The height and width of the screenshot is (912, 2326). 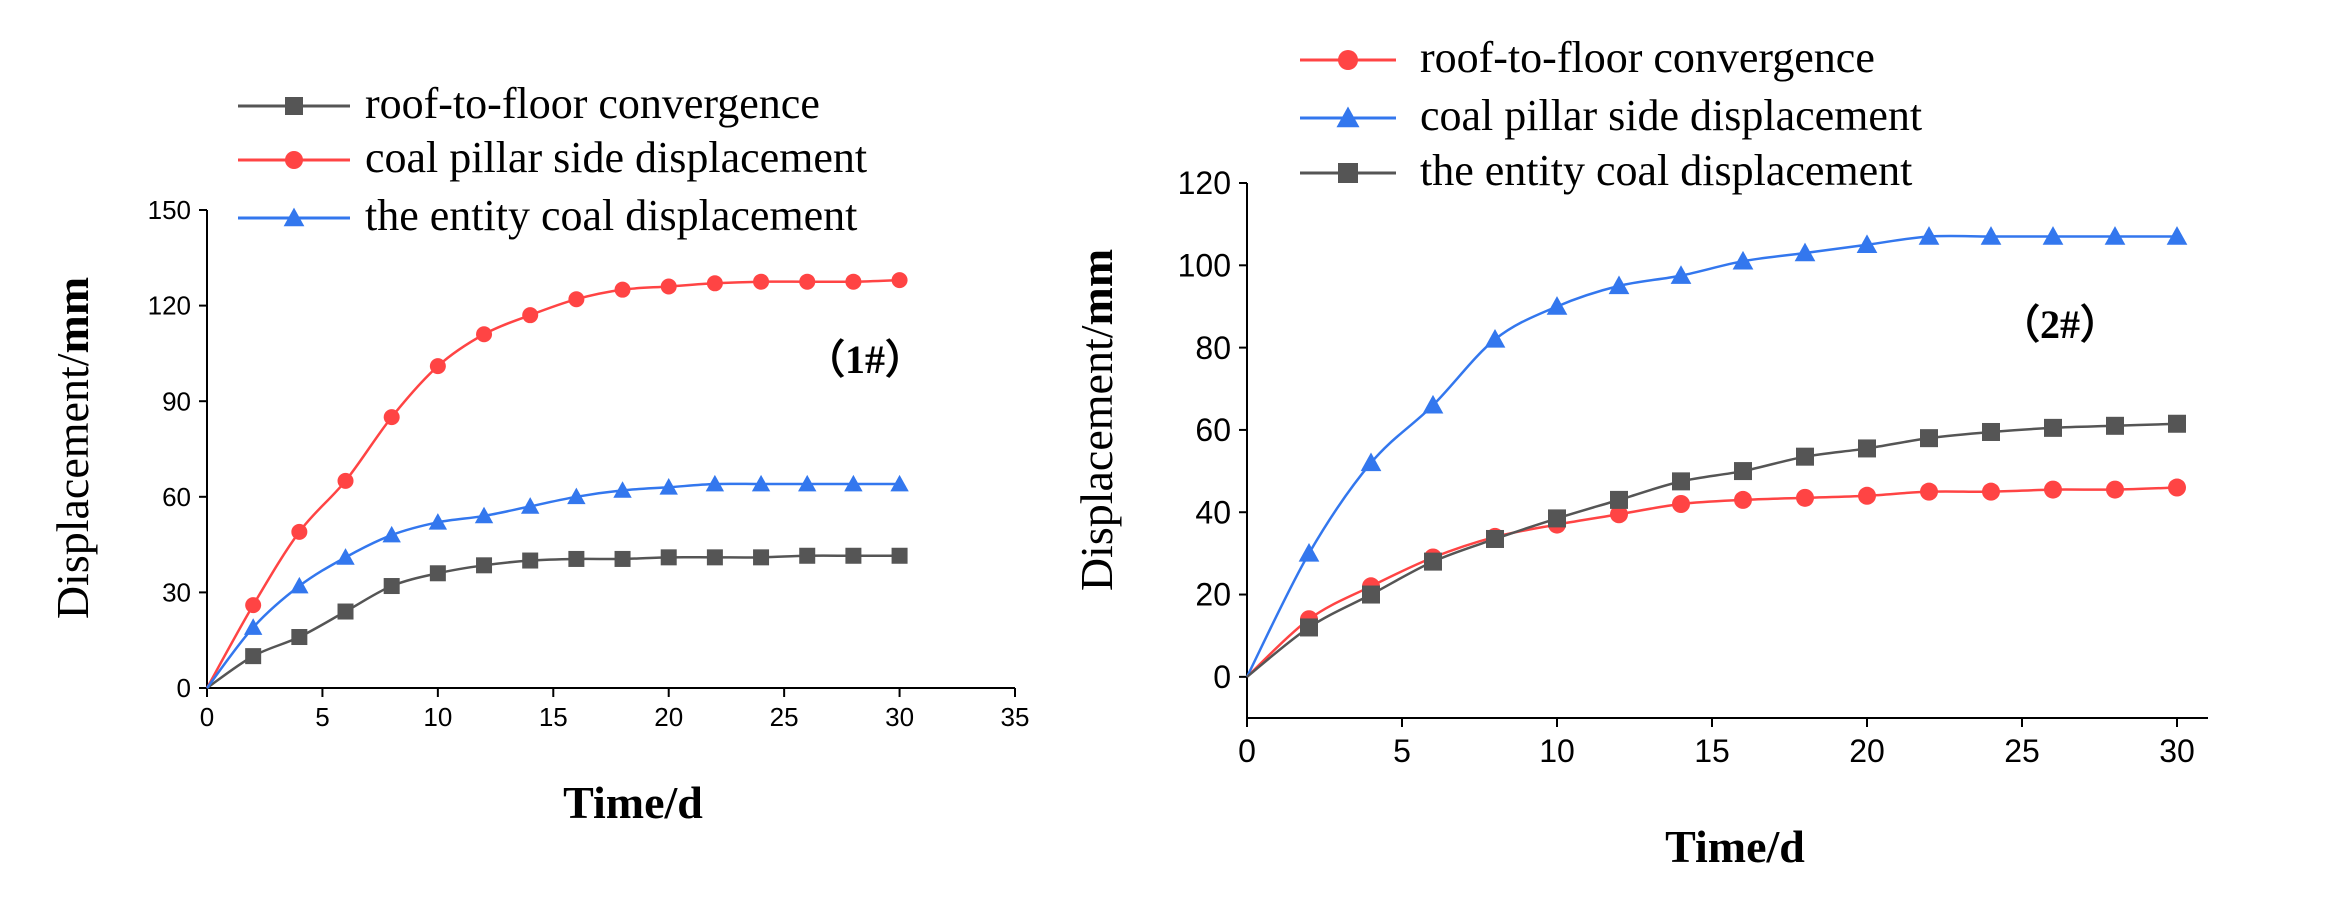 What do you see at coordinates (1402, 751) in the screenshot?
I see `x-tick-label: 5` at bounding box center [1402, 751].